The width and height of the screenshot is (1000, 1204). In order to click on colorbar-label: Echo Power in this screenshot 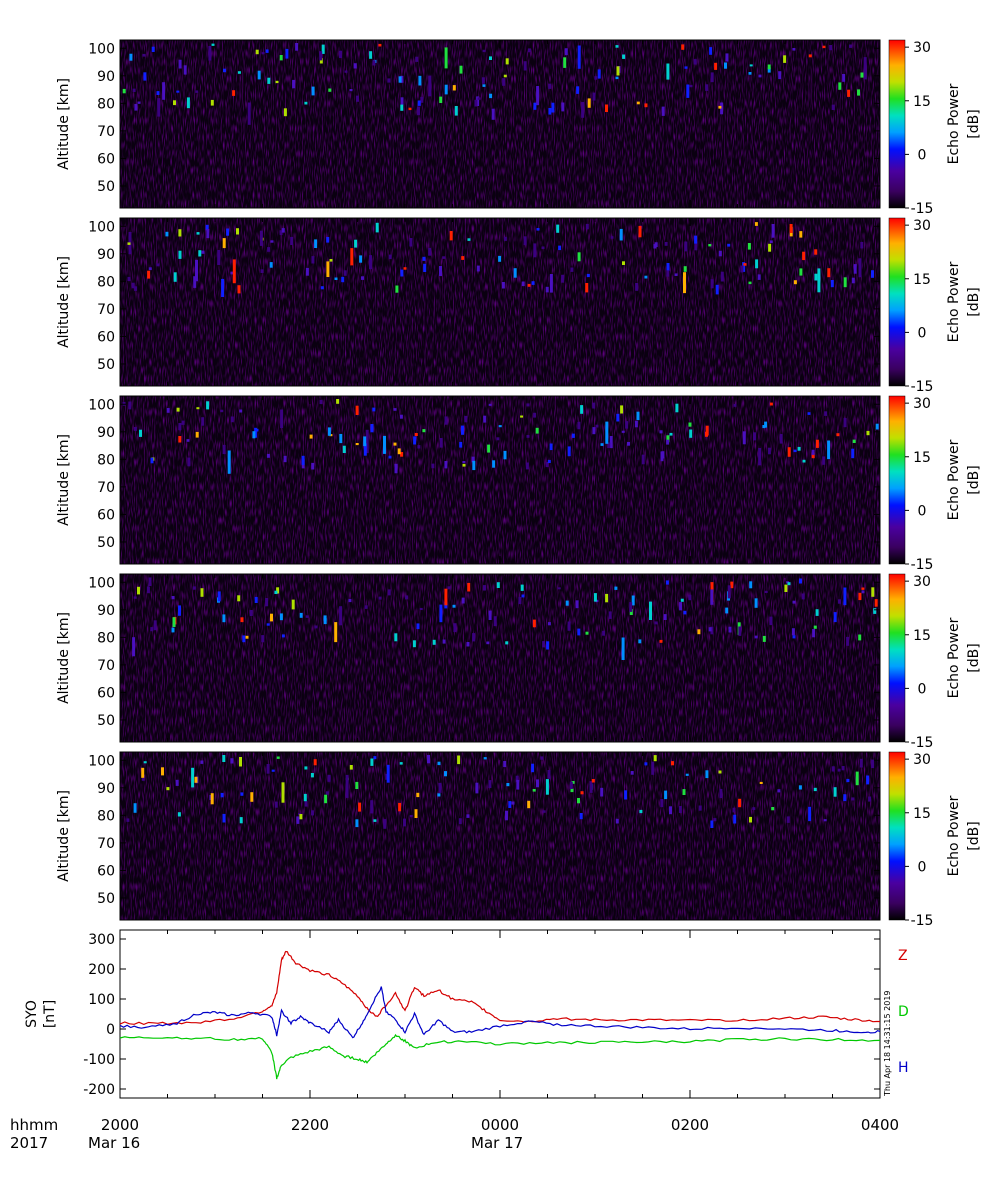, I will do `click(954, 301)`.